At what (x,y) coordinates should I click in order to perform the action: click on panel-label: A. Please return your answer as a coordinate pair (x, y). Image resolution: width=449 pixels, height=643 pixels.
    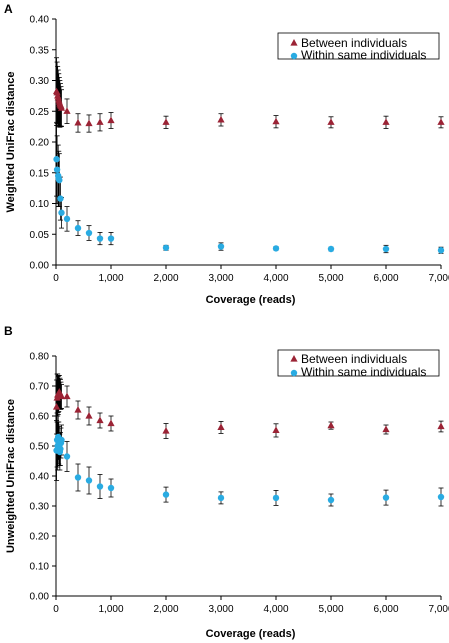
    Looking at the image, I should click on (8, 9).